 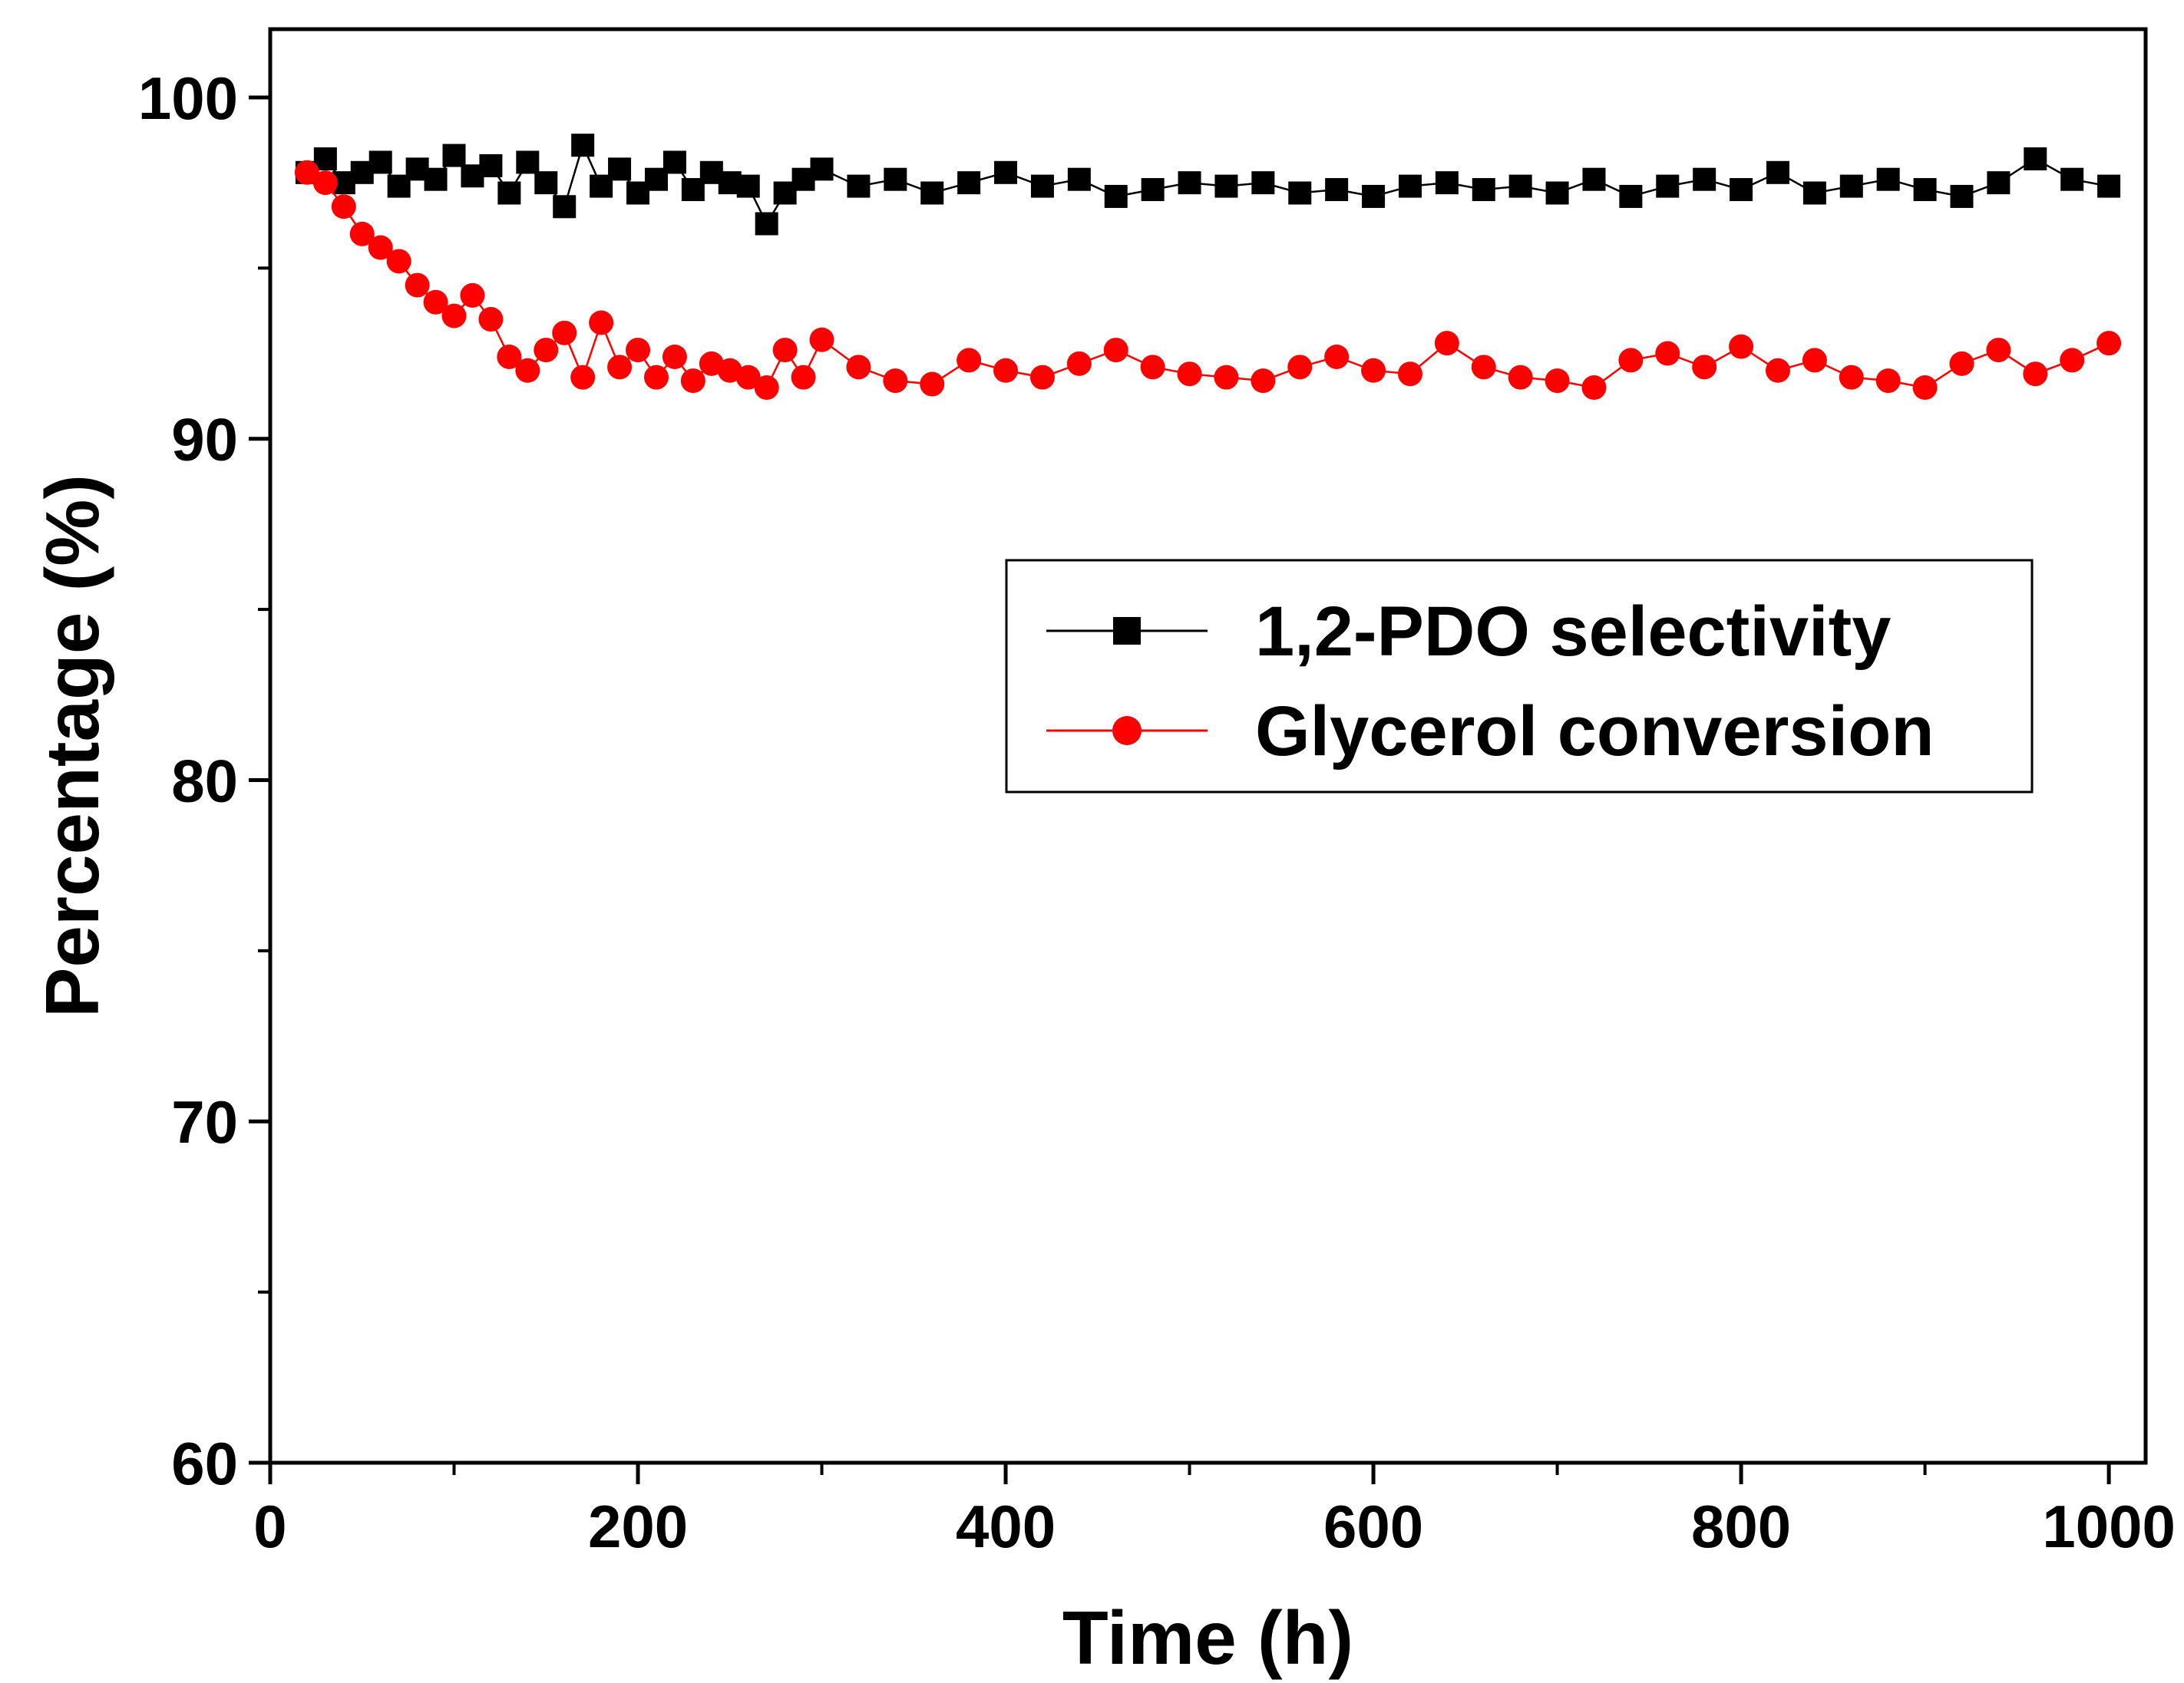 I want to click on y-tick-label: 100, so click(x=188, y=98).